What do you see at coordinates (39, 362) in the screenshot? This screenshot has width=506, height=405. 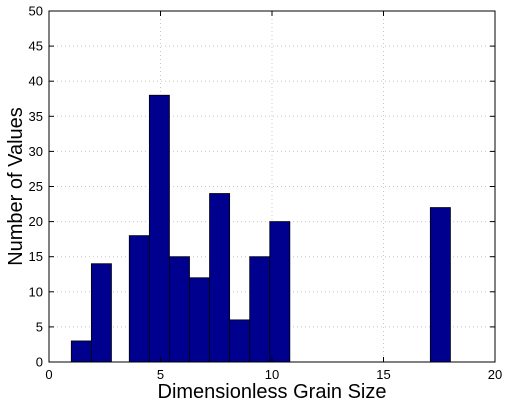 I see `y-tick-label: 0` at bounding box center [39, 362].